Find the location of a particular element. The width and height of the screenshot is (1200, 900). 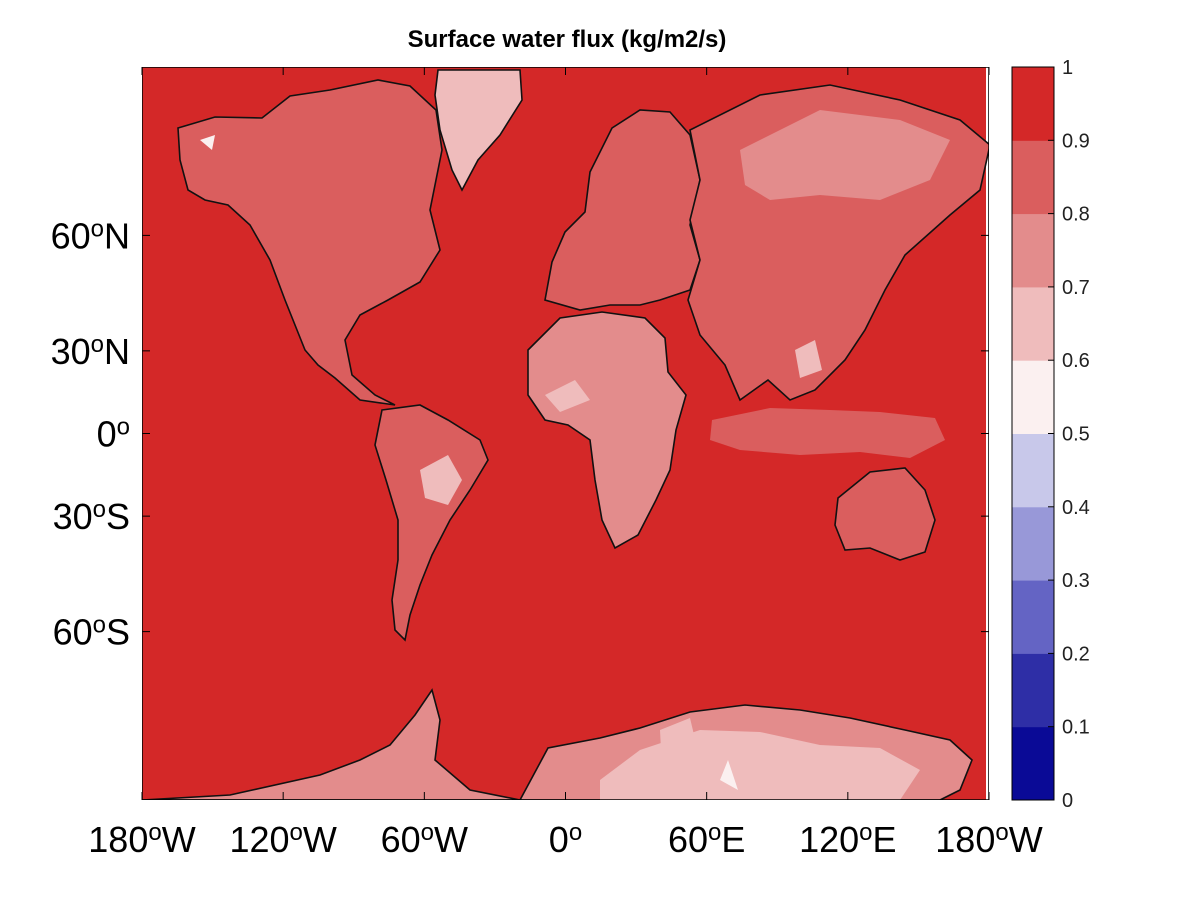

colorbar-tick-label: 0.7 is located at coordinates (1076, 288).